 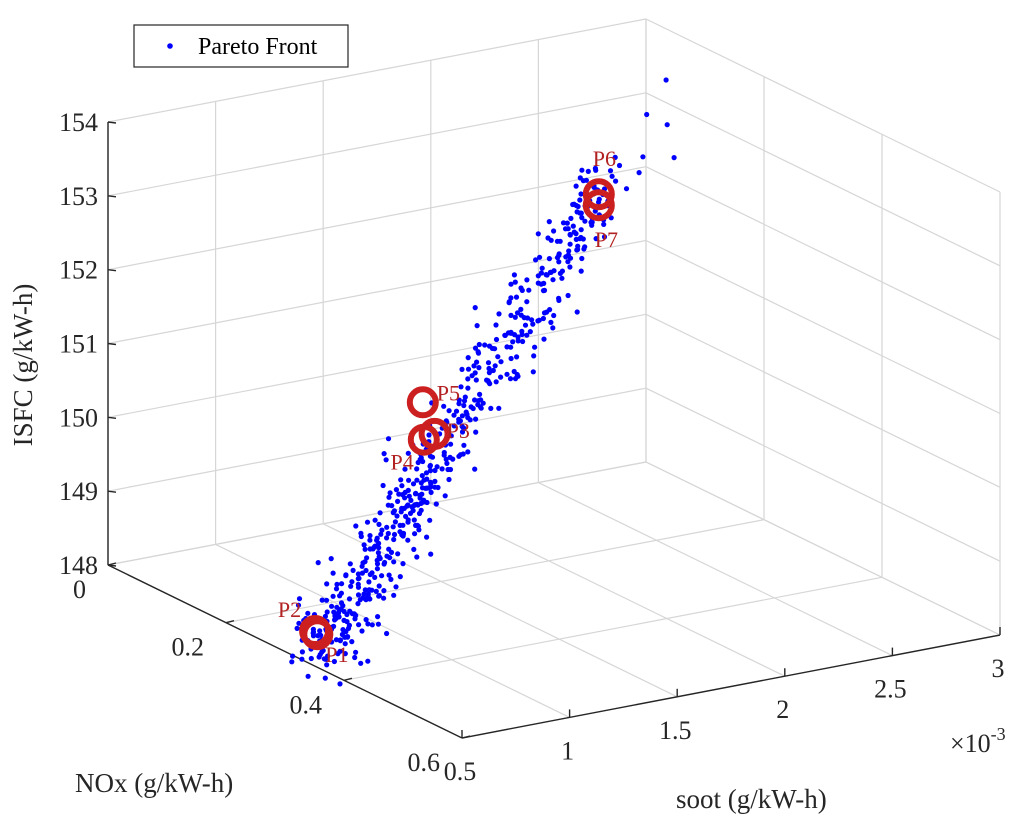 What do you see at coordinates (112, 564) in the screenshot?
I see `y-tick-mark` at bounding box center [112, 564].